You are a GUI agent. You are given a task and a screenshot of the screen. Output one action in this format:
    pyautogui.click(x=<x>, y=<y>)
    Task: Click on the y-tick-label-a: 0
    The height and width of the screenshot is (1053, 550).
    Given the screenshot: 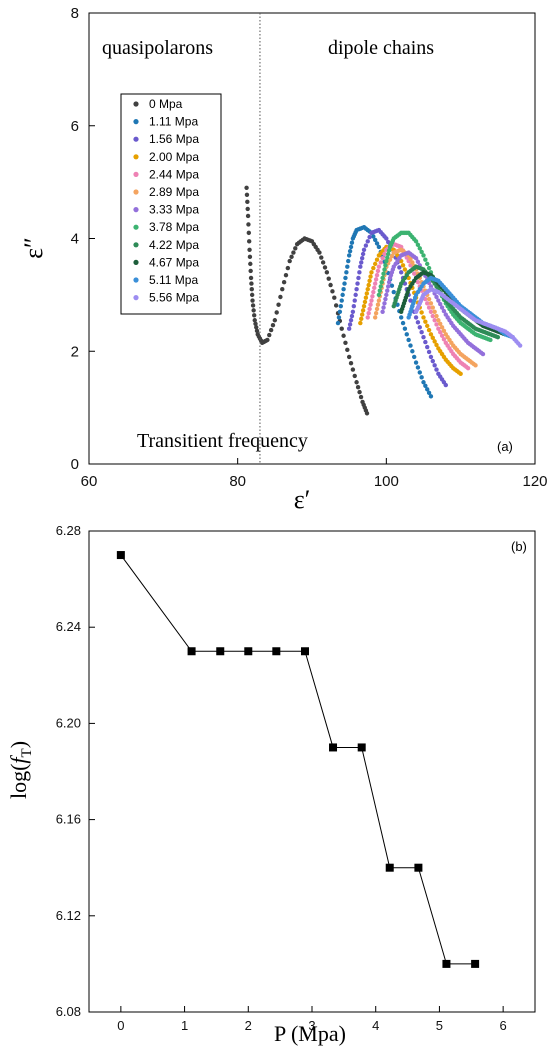 What is the action you would take?
    pyautogui.click(x=75, y=464)
    